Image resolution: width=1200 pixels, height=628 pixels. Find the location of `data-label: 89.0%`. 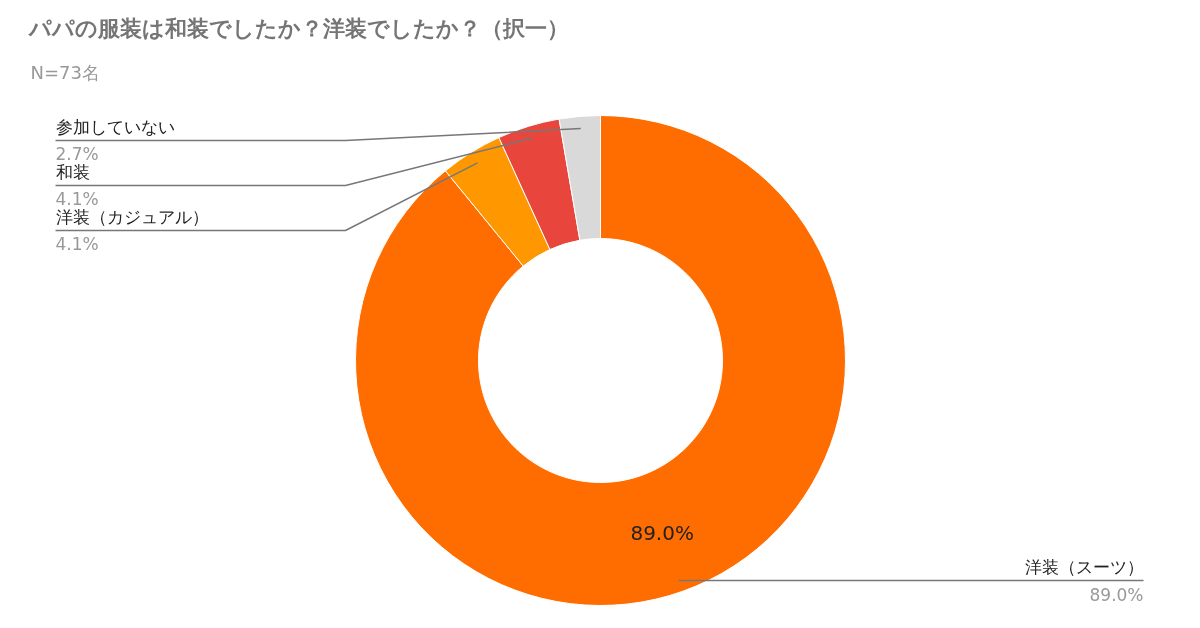

data-label: 89.0% is located at coordinates (662, 533).